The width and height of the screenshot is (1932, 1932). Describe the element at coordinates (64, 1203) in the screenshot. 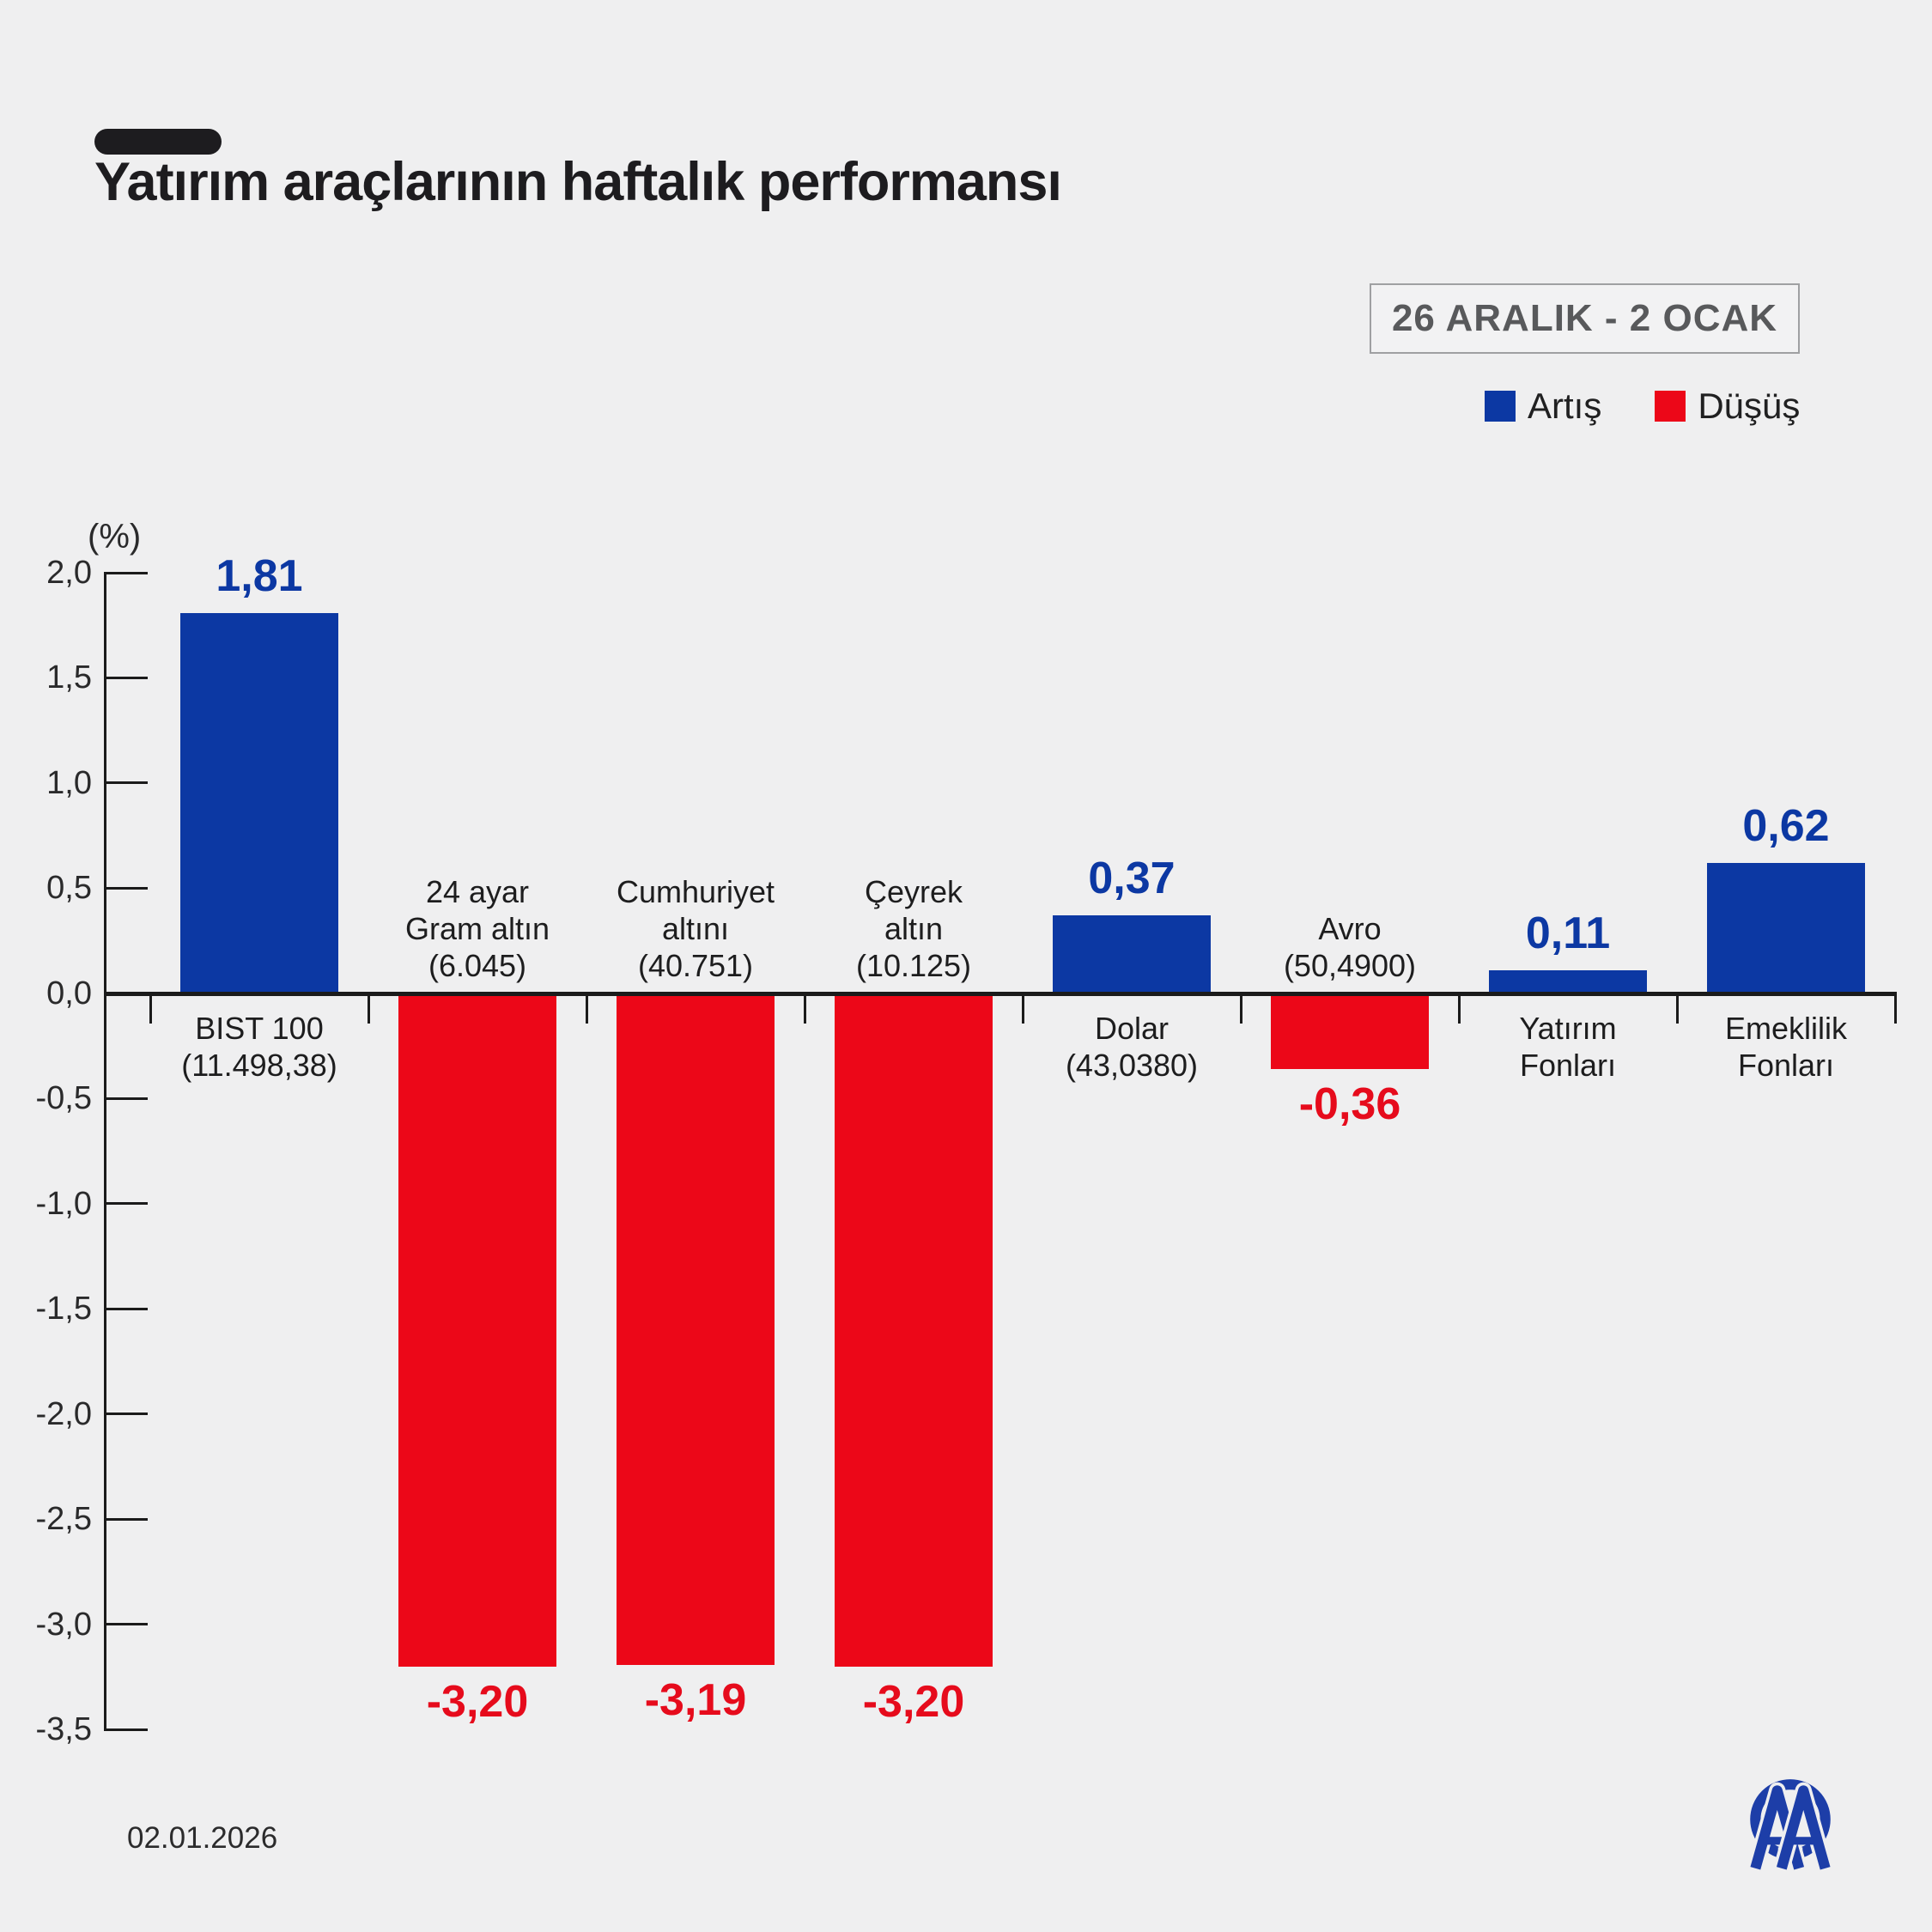

I see `y-axis-tick-label: -1,0` at that location.